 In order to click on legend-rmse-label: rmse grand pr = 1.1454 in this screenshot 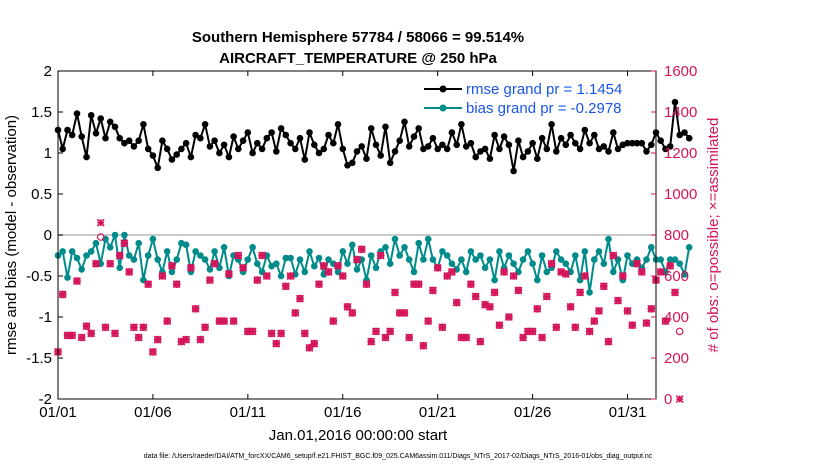, I will do `click(544, 89)`.